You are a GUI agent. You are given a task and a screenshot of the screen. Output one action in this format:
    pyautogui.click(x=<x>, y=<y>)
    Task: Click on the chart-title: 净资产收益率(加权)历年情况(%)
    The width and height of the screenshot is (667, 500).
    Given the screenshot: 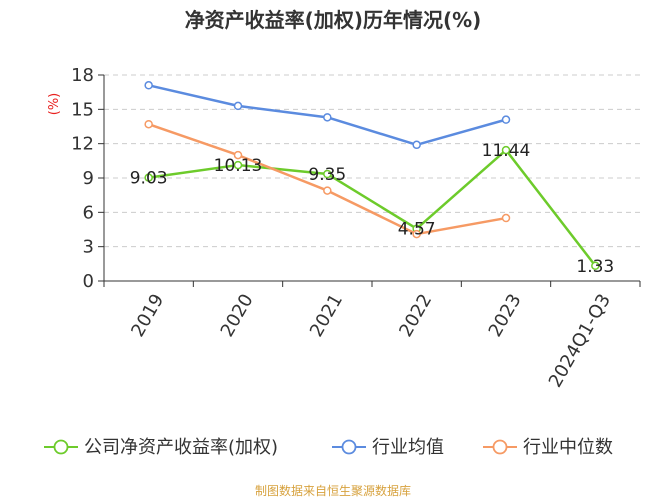 What is the action you would take?
    pyautogui.click(x=333, y=20)
    